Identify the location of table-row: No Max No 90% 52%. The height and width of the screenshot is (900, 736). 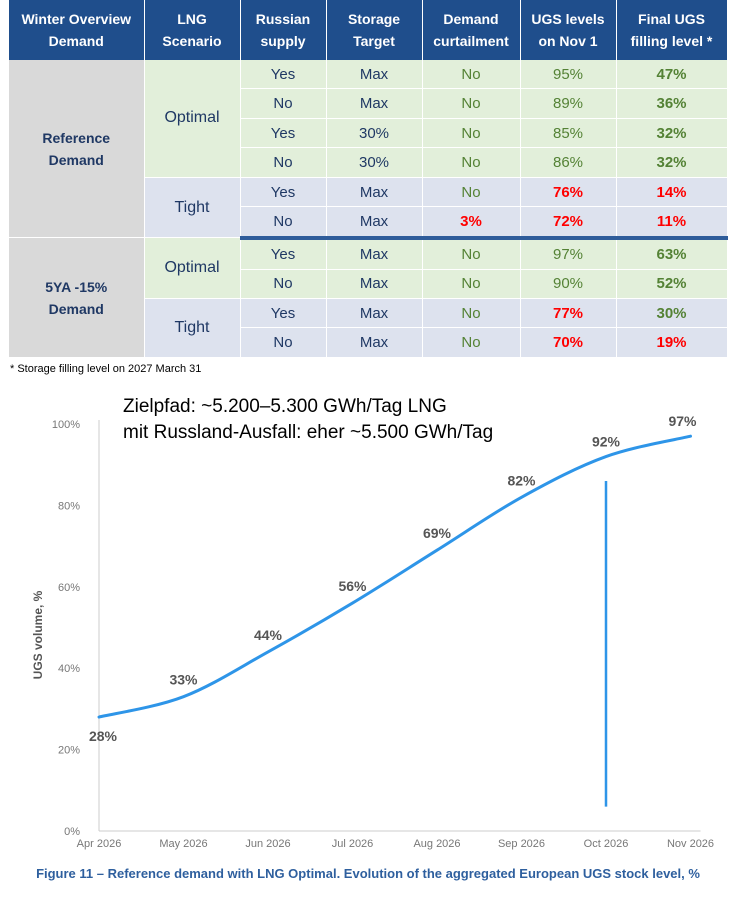
(368, 284).